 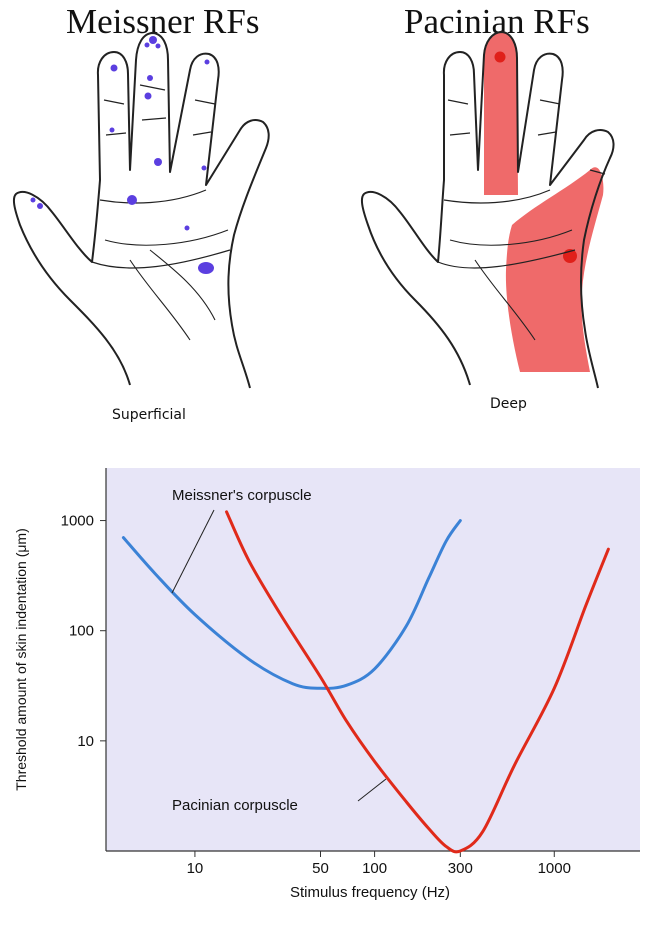 I want to click on meissner-leader-line, so click(x=193, y=551).